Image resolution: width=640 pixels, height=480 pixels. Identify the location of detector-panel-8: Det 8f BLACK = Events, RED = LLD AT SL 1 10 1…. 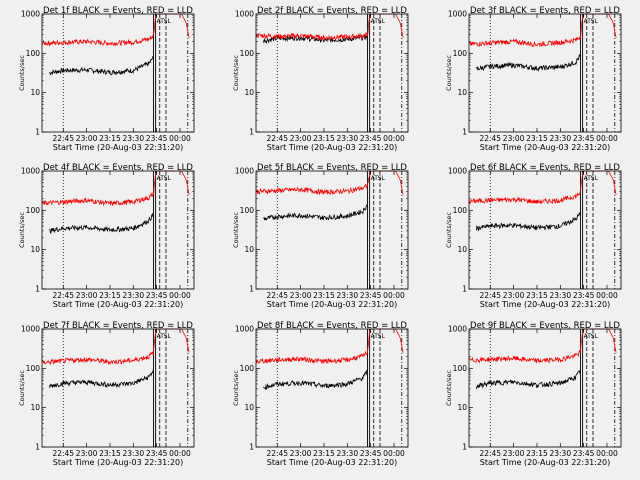
(320, 394).